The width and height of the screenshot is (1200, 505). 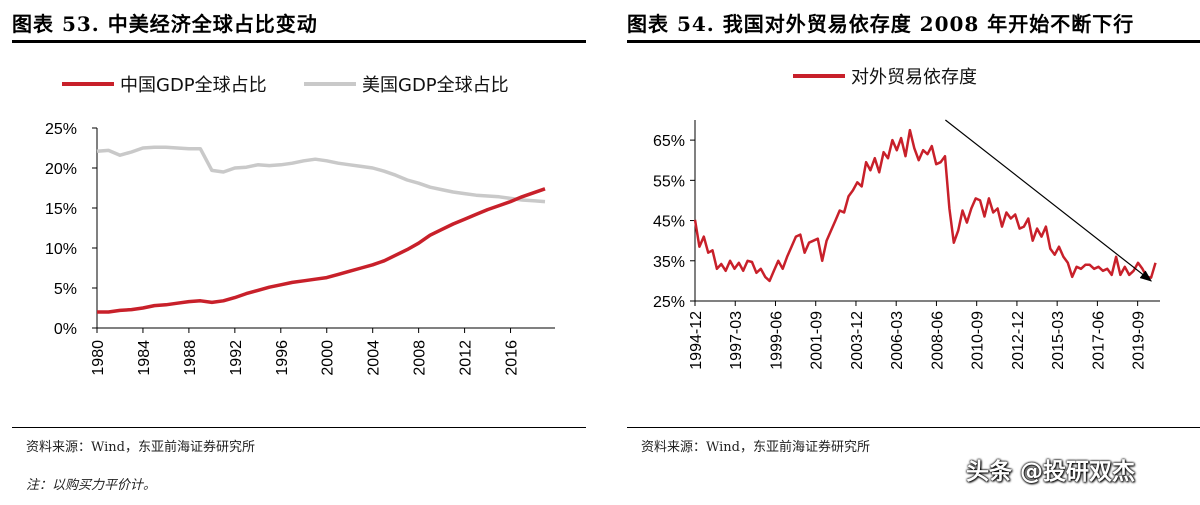 What do you see at coordinates (817, 340) in the screenshot?
I see `x-tick-label: 2001-09` at bounding box center [817, 340].